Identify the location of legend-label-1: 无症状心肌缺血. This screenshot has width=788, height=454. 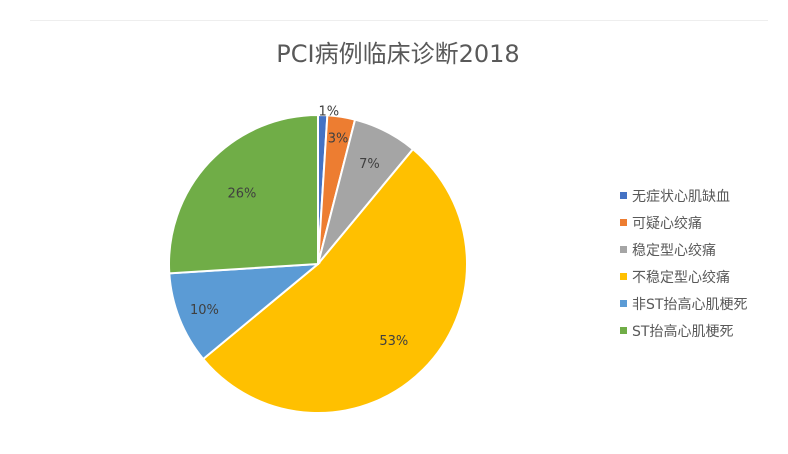
(681, 197).